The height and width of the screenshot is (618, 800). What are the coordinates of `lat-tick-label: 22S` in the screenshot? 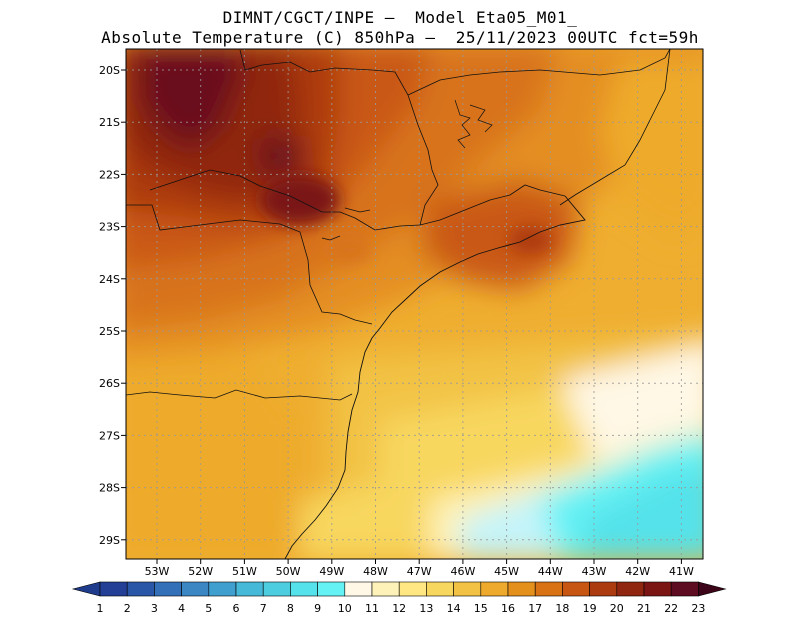 It's located at (109, 174).